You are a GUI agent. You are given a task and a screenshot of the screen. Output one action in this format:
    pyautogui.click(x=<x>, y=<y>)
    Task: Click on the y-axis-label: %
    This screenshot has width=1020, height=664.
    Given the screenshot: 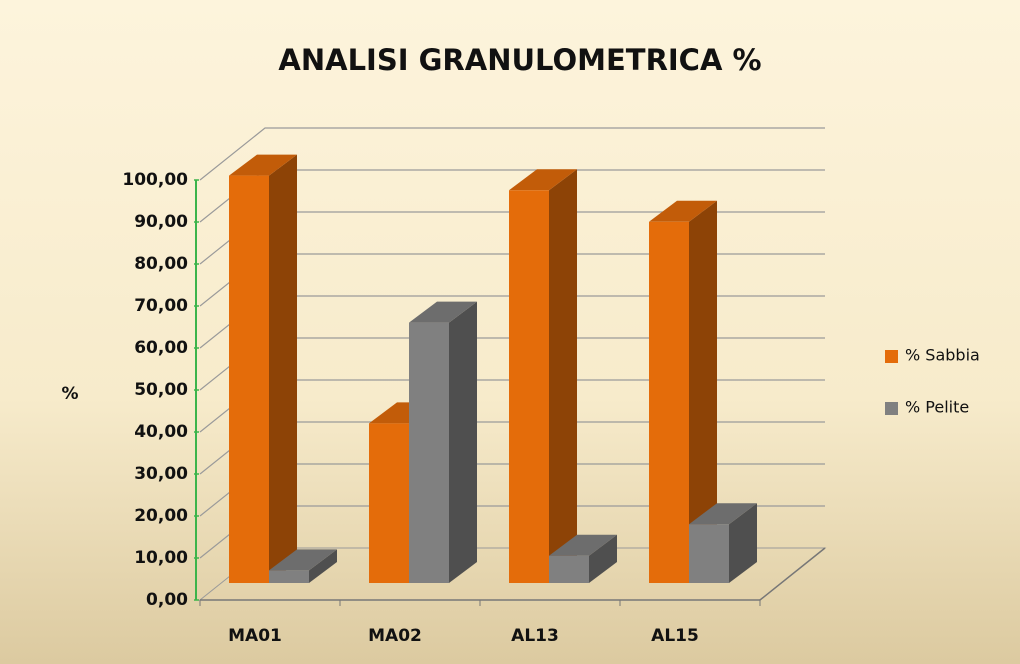 What is the action you would take?
    pyautogui.click(x=69, y=394)
    